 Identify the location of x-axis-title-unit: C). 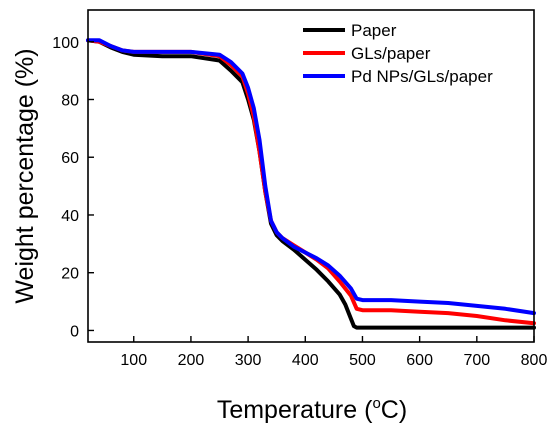
(394, 410).